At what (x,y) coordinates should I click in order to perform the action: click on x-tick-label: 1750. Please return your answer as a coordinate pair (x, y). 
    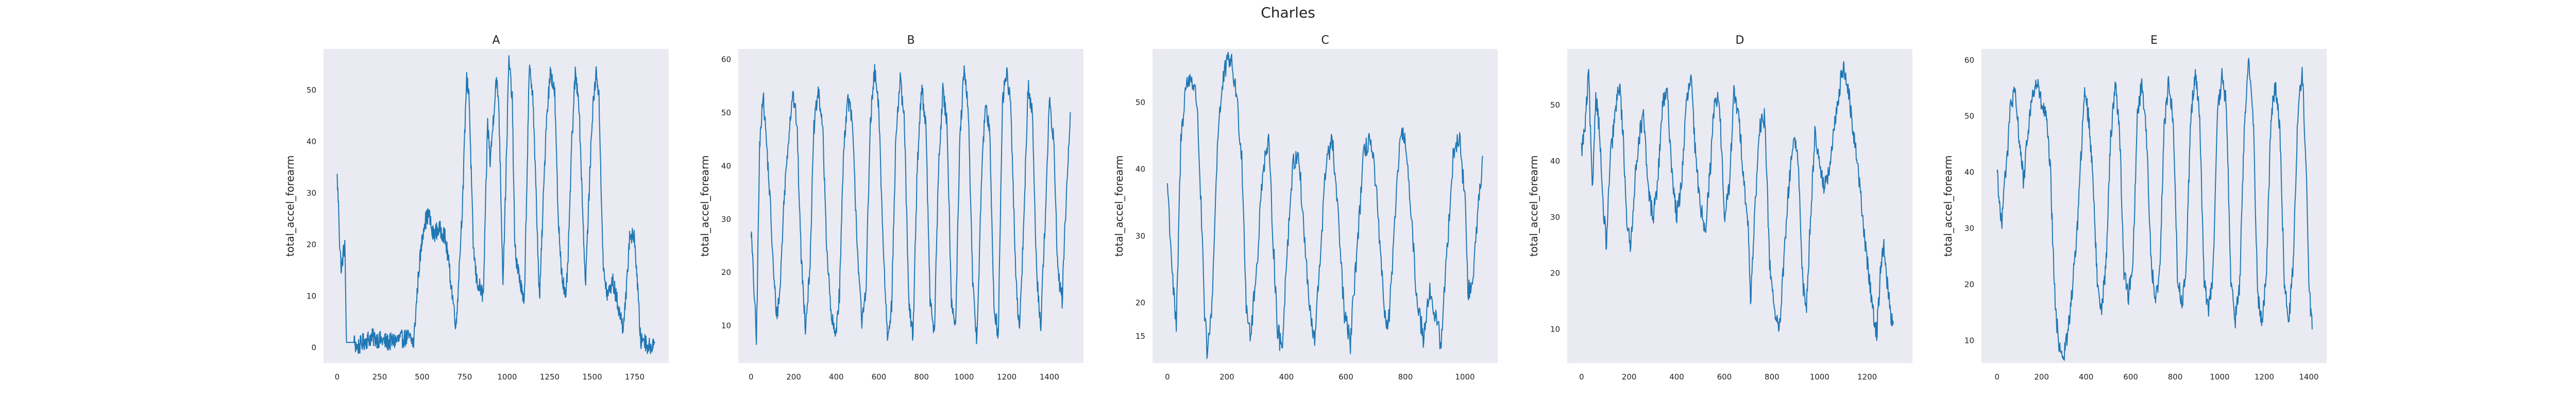
    Looking at the image, I should click on (635, 377).